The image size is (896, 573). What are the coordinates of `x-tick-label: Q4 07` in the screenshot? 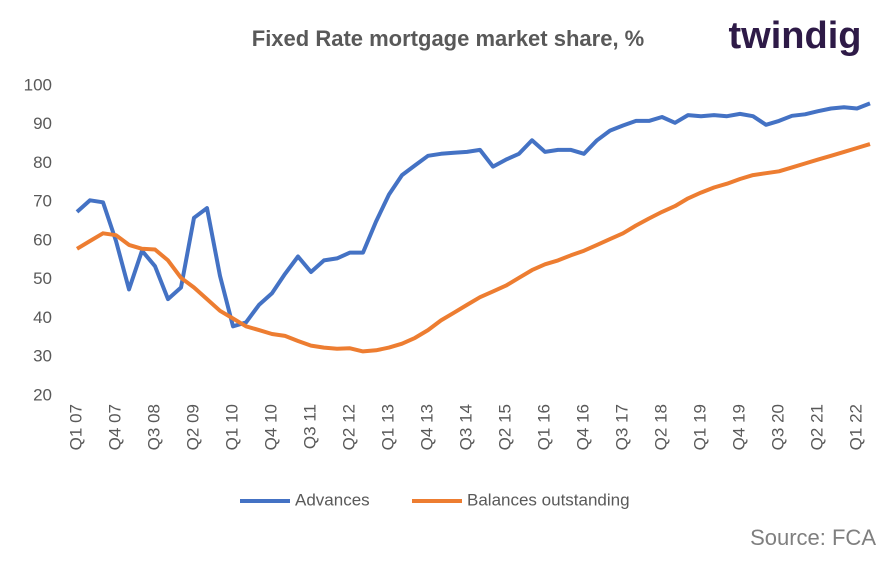 It's located at (114, 427).